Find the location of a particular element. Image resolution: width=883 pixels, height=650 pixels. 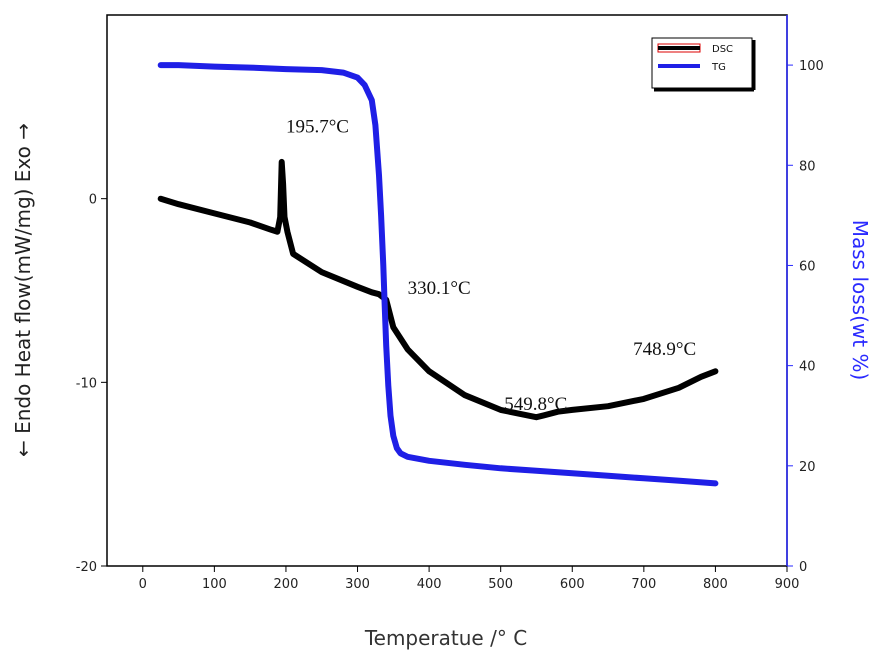

x-axis-ticks: 0 100 200 300 400 500 600 700 800 900 is located at coordinates (469, 579).